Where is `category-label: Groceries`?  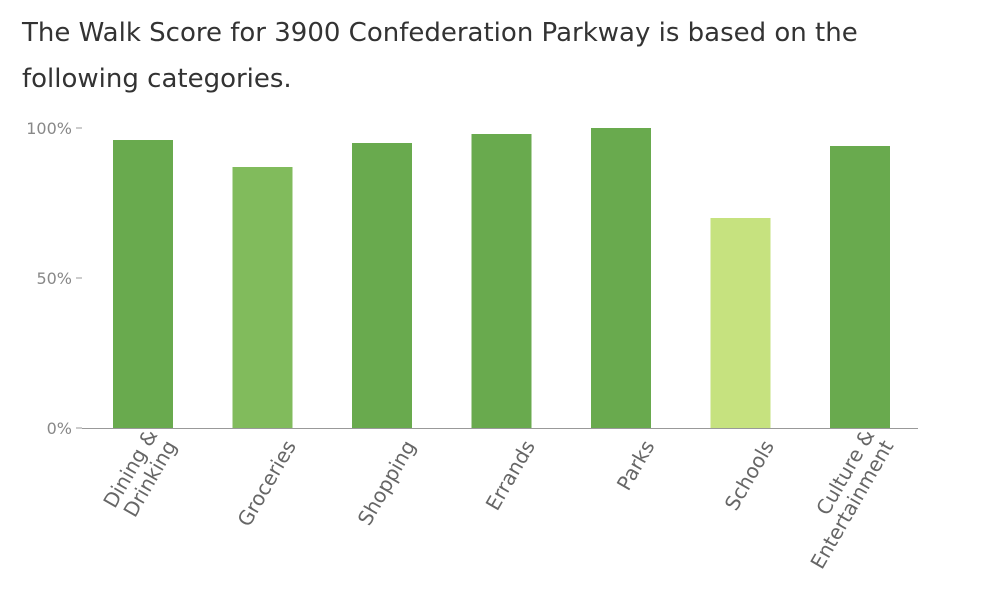
category-label: Groceries is located at coordinates (266, 483).